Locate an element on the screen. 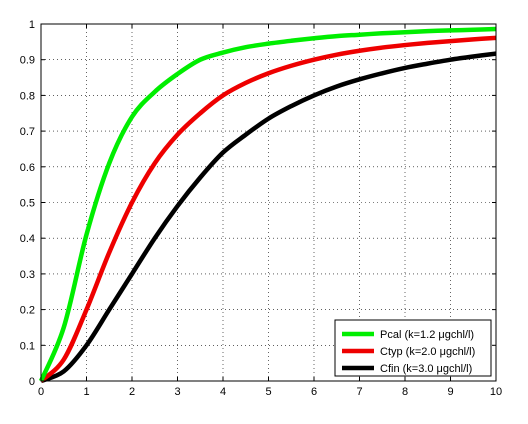  x-tick-label: 1 is located at coordinates (86, 392).